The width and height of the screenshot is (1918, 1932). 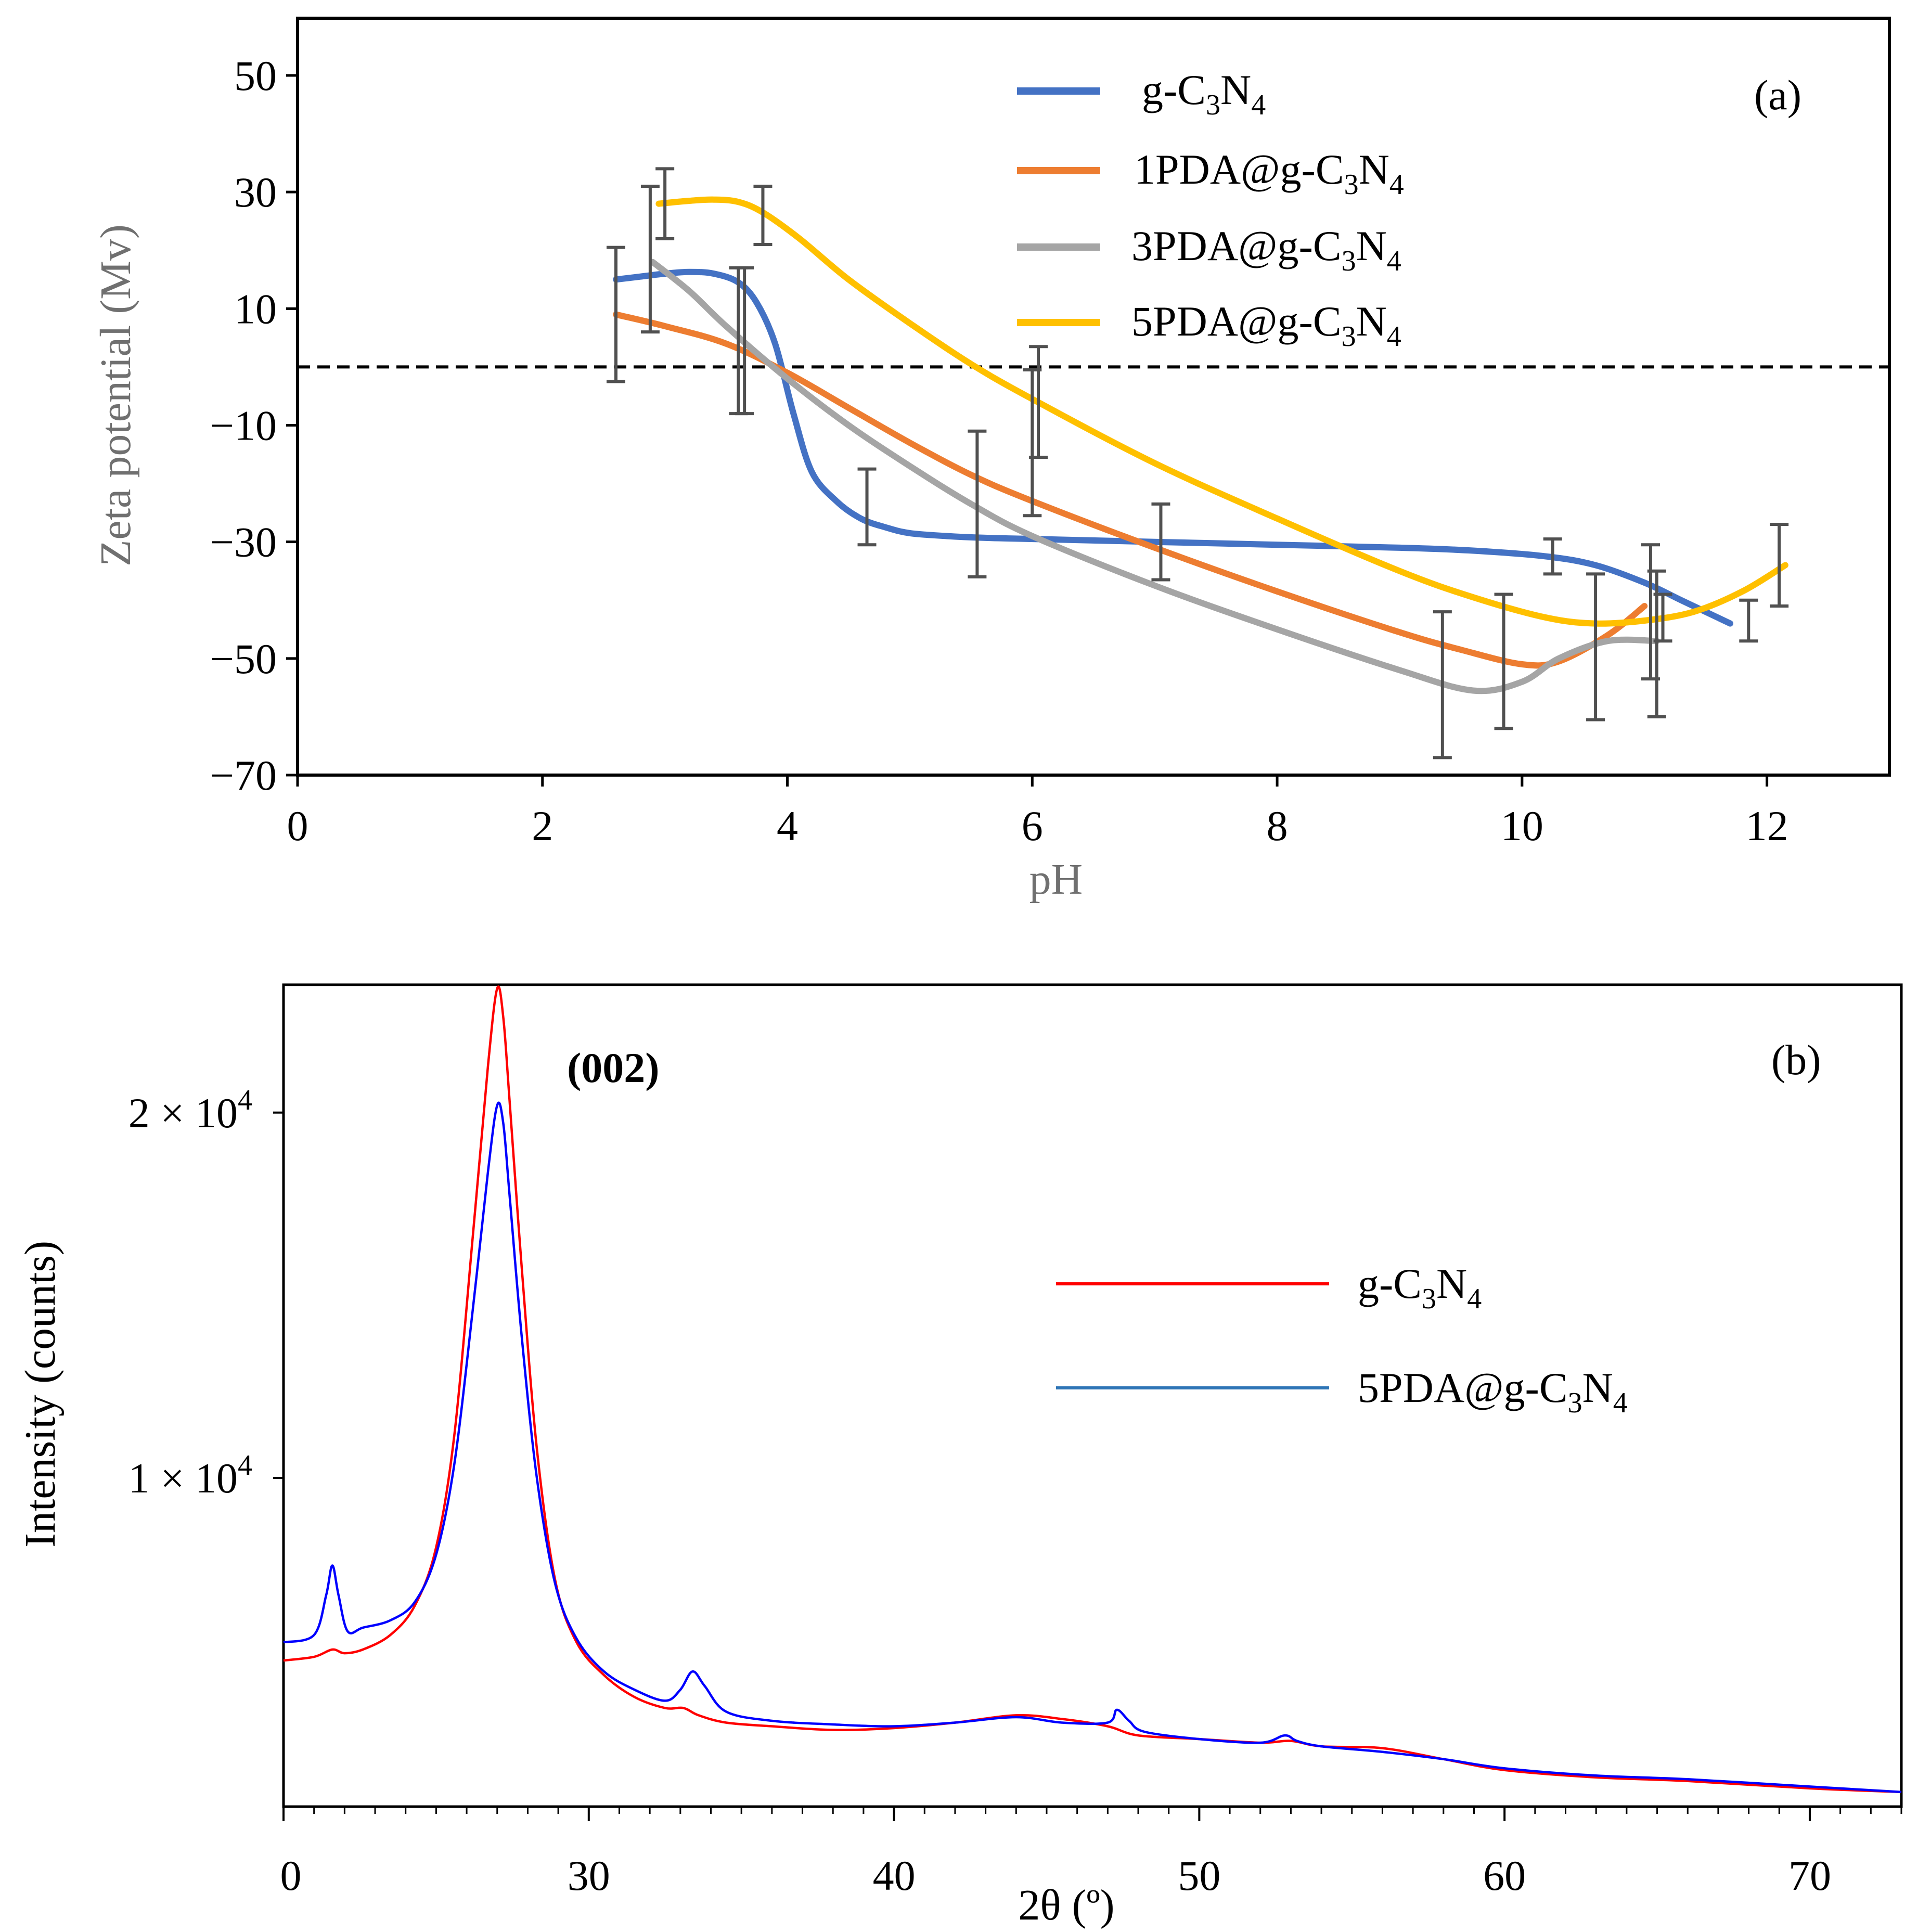 I want to click on x-tick-label: 12, so click(x=1767, y=825).